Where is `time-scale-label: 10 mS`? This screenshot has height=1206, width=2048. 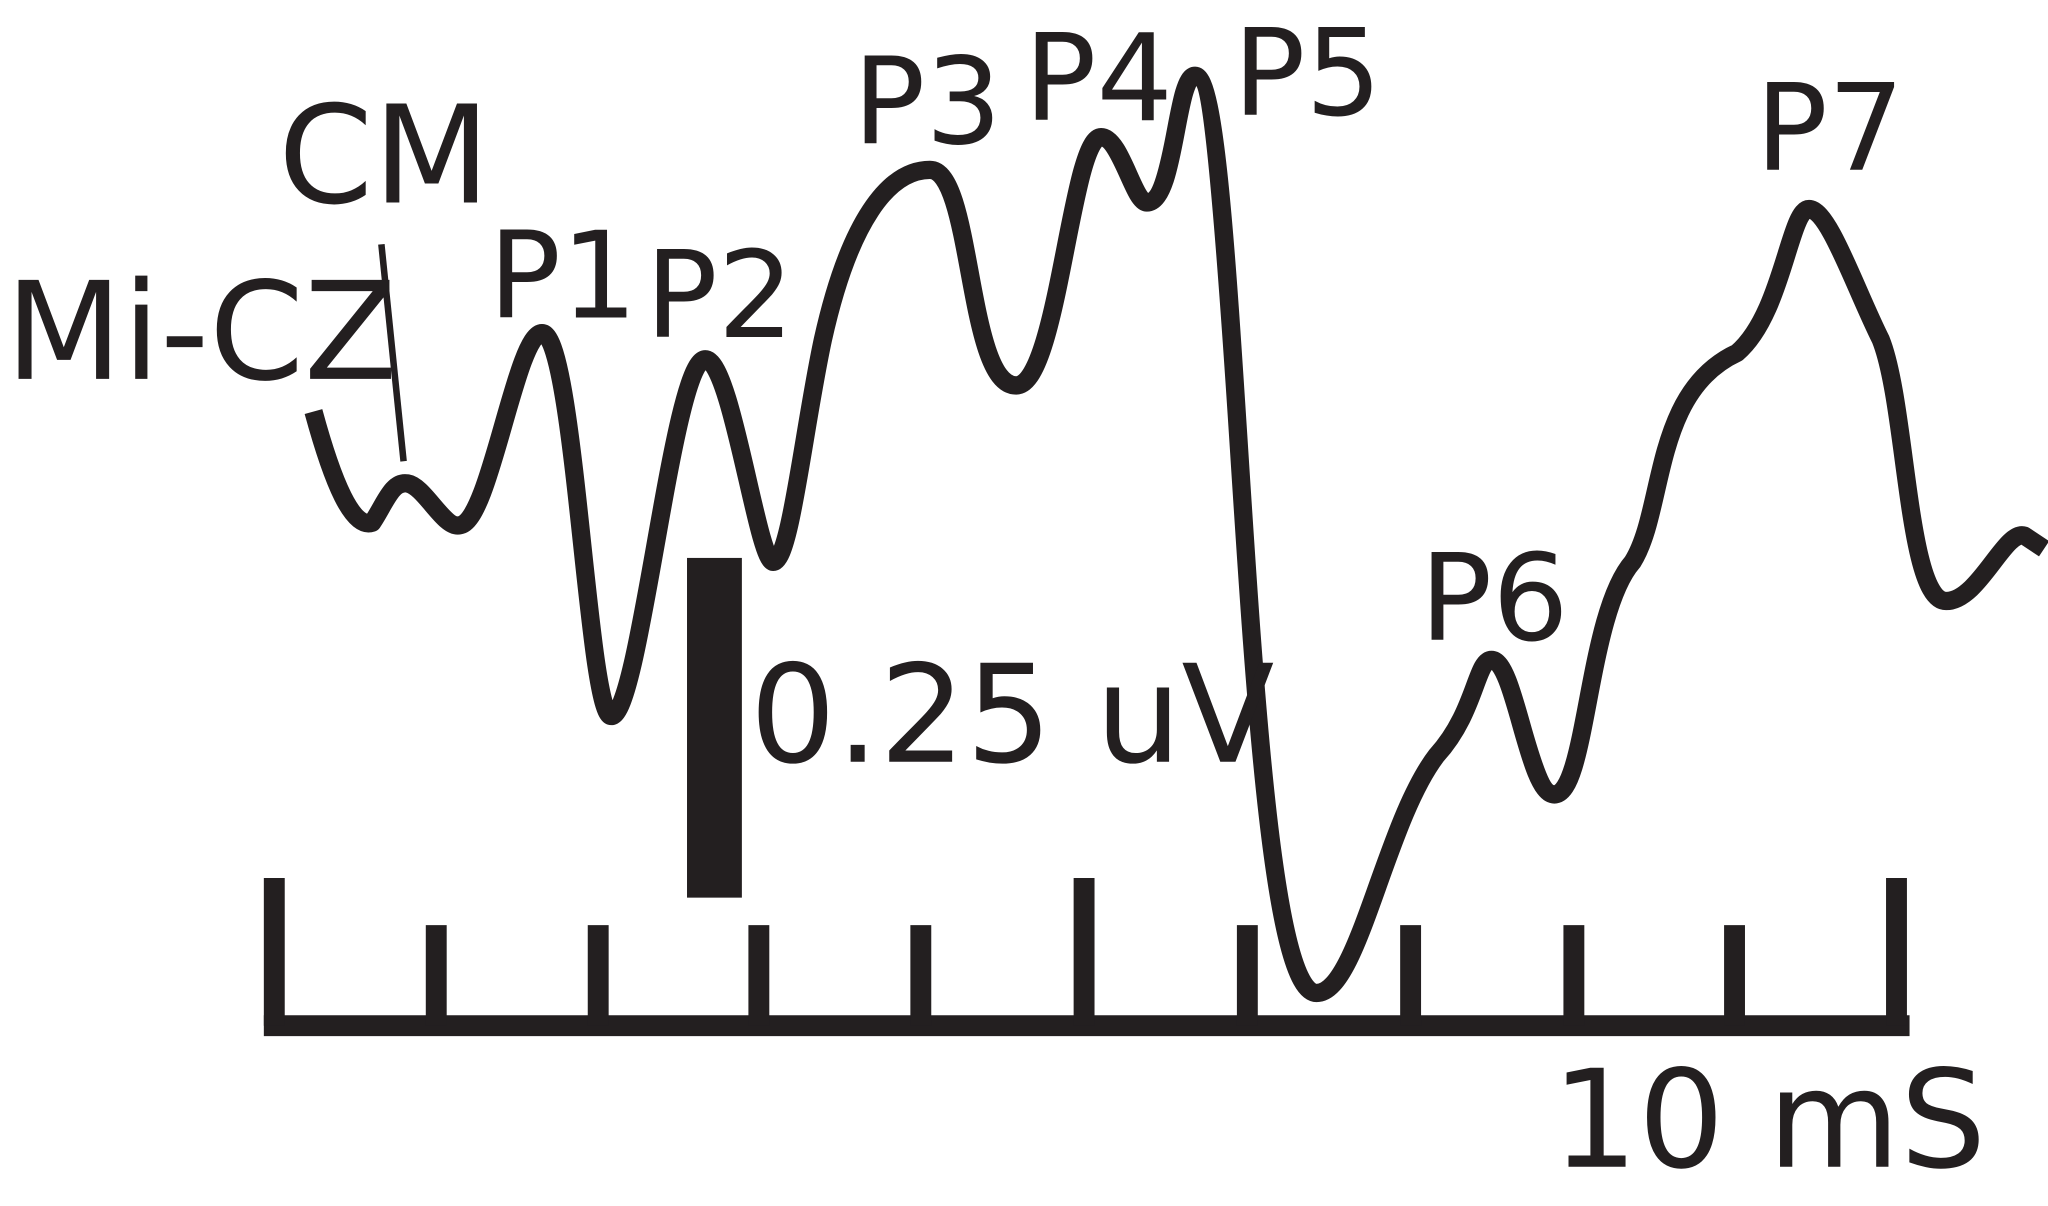
time-scale-label: 10 mS is located at coordinates (1769, 1121).